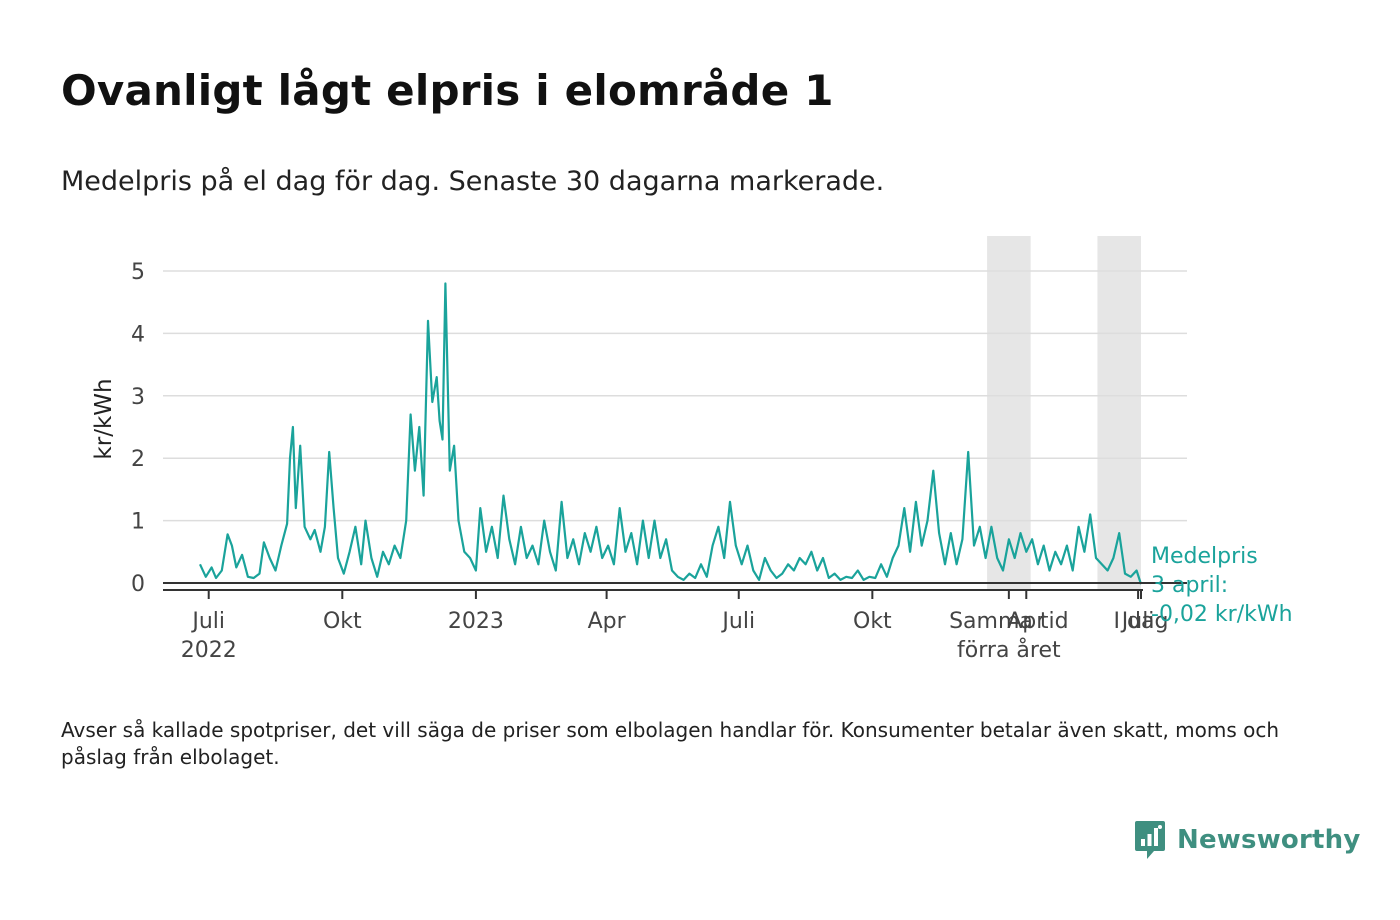  I want to click on x-tick-label-9: Juli, so click(1137, 621).